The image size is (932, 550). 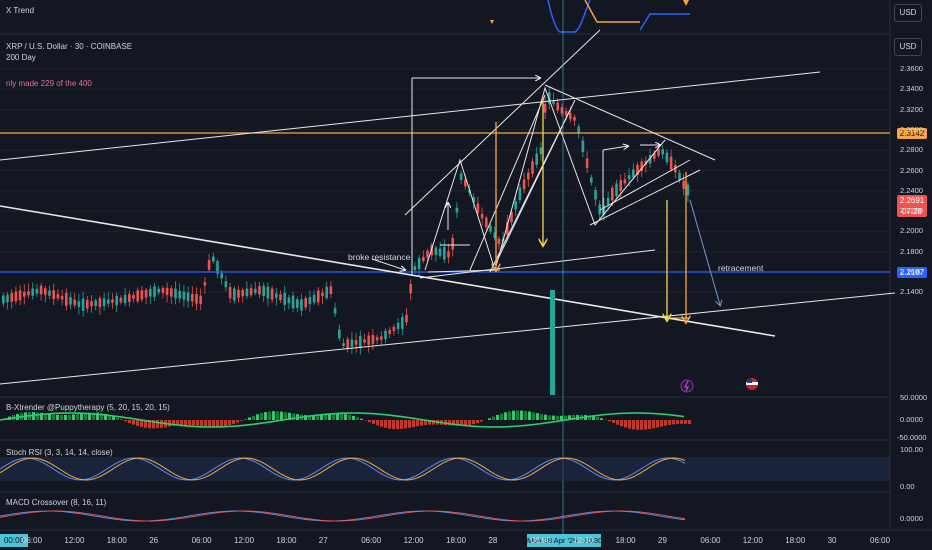 What do you see at coordinates (244, 540) in the screenshot?
I see `time-tick-label: 12:00` at bounding box center [244, 540].